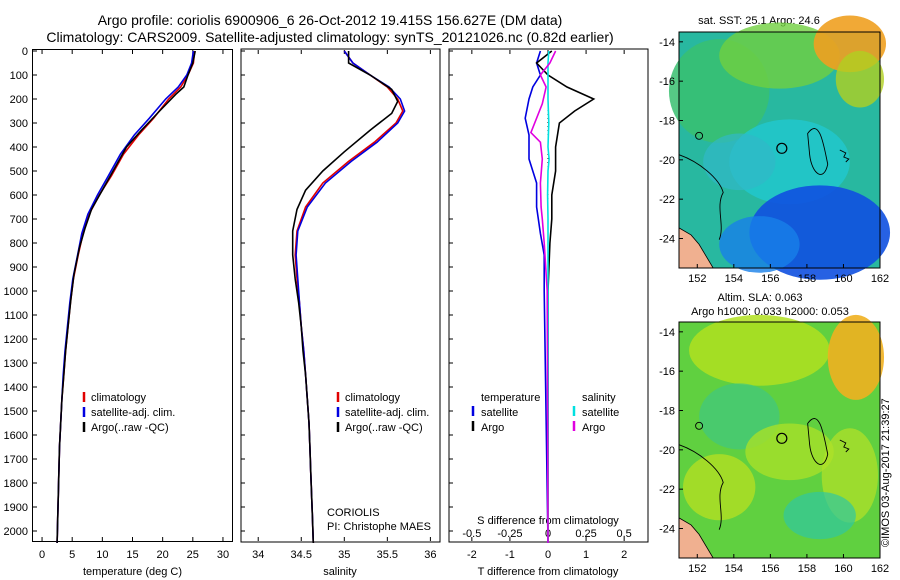 This screenshot has width=900, height=580. What do you see at coordinates (373, 398) in the screenshot?
I see `salinity-legend-label: climatology` at bounding box center [373, 398].